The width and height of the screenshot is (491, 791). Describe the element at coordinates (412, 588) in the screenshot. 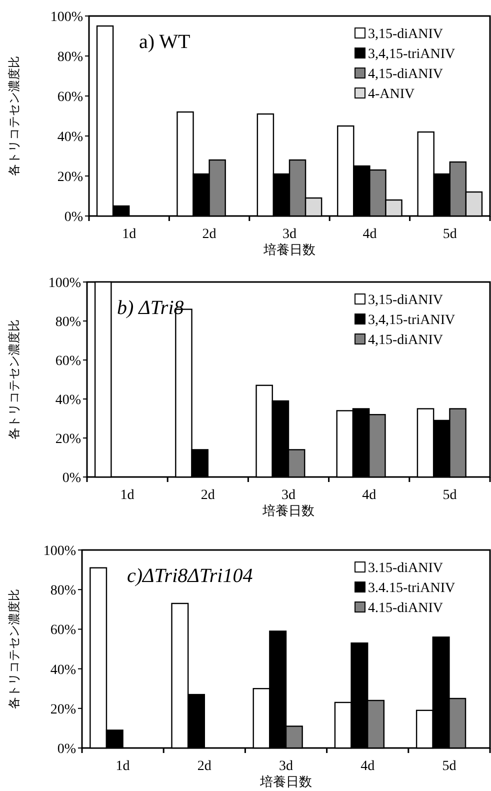

I see `legend-label: 3.4.15-triANIV` at that location.